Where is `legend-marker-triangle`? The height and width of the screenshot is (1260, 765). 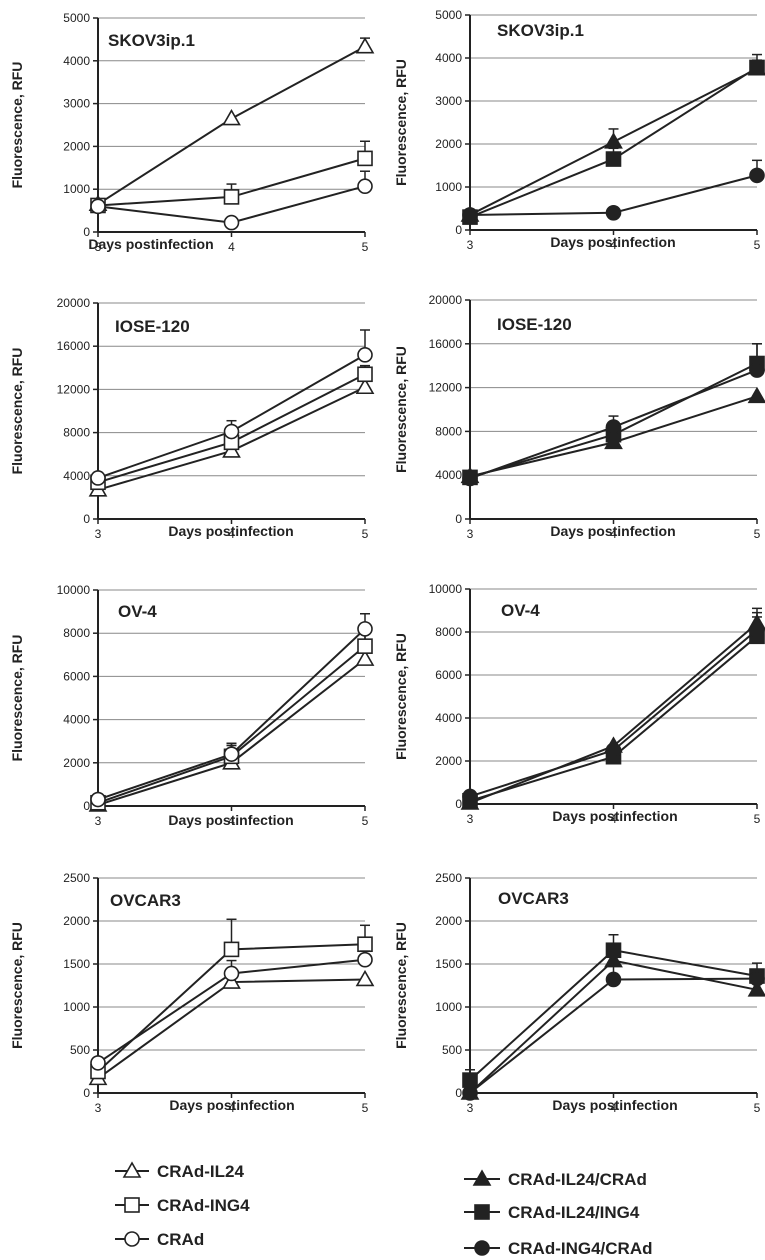
legend-marker-triangle is located at coordinates (482, 1177).